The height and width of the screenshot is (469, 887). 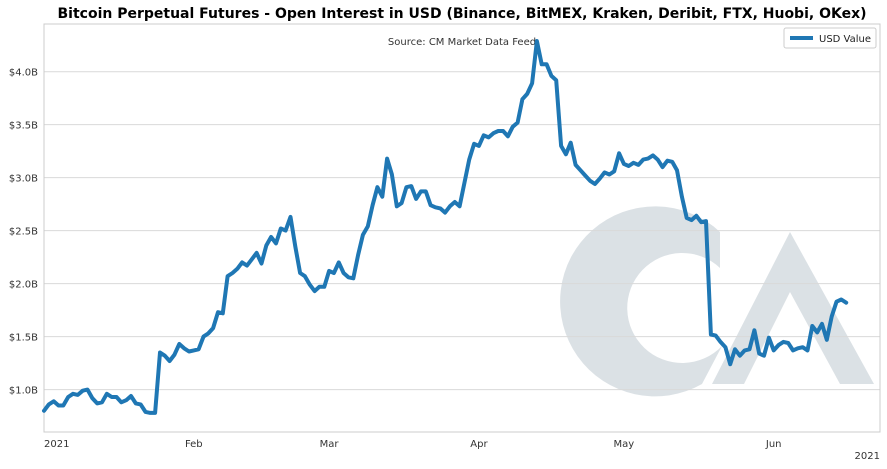 What do you see at coordinates (624, 444) in the screenshot?
I see `x-tick-label: May` at bounding box center [624, 444].